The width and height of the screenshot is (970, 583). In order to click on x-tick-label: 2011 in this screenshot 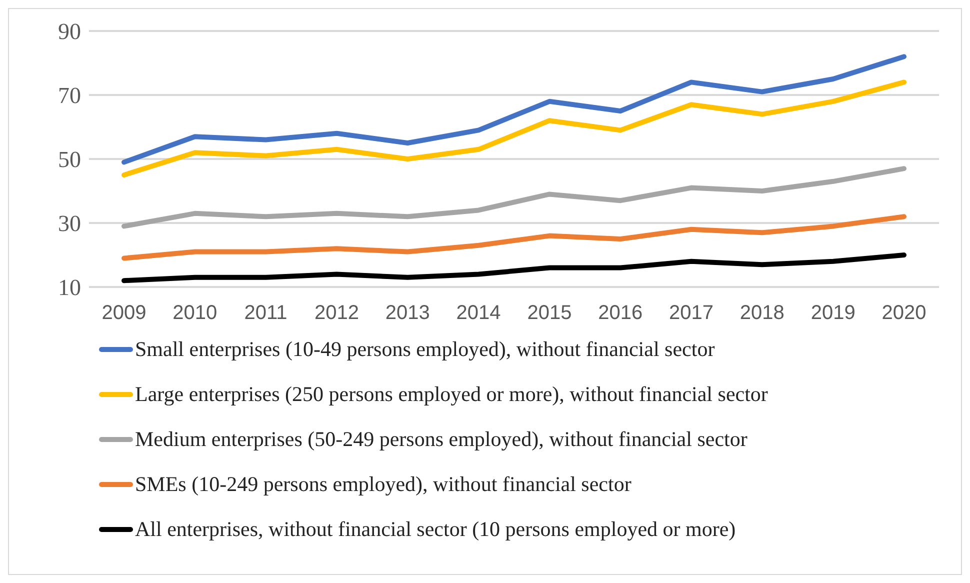, I will do `click(266, 313)`.